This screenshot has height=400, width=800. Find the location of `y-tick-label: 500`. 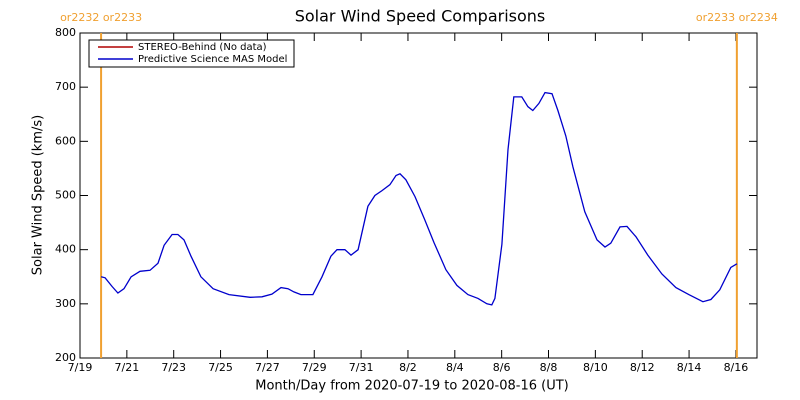

y-tick-label: 500 is located at coordinates (65, 195).